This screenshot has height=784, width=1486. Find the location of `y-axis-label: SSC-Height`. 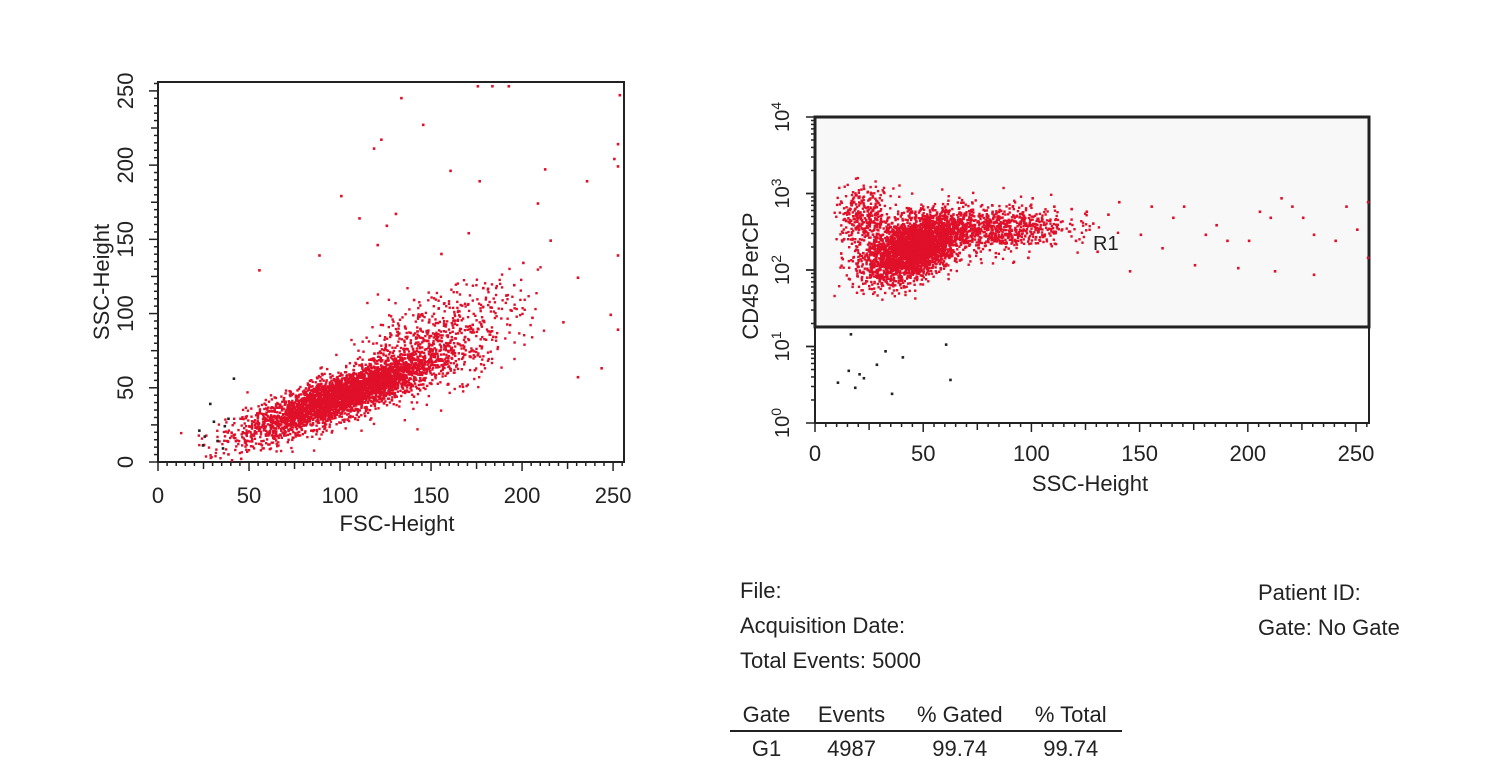

y-axis-label: SSC-Height is located at coordinates (101, 282).